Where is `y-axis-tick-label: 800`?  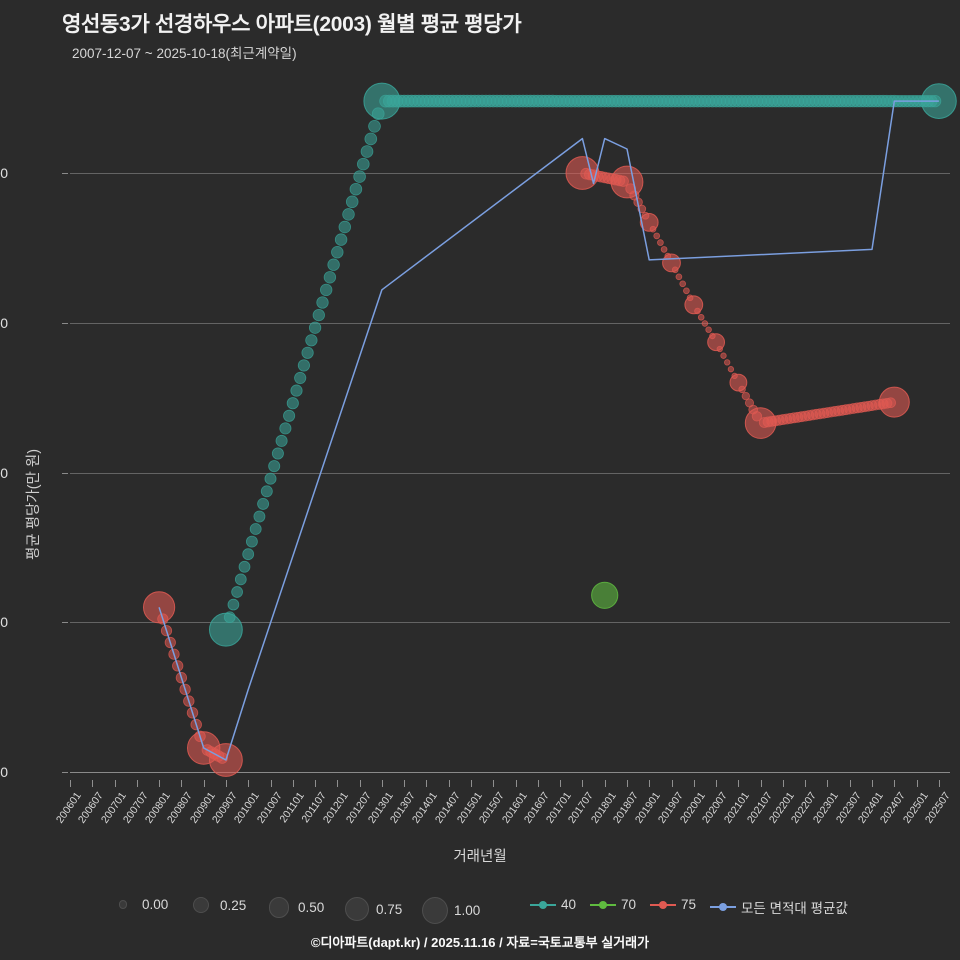
y-axis-tick-label: 800 is located at coordinates (4, 173).